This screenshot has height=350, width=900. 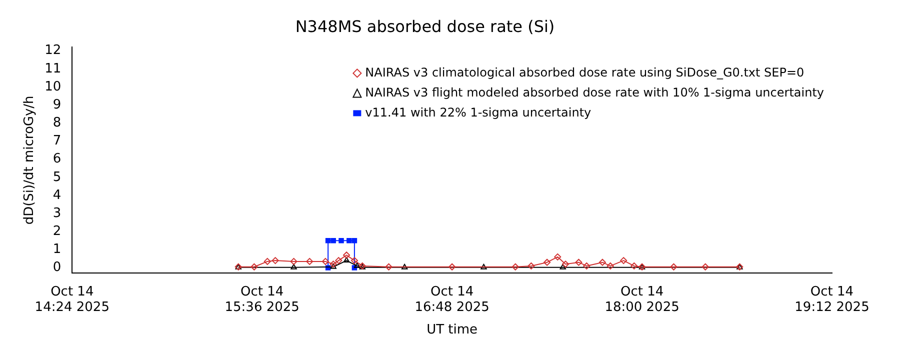 I want to click on y-tick-label: 0, so click(x=57, y=268).